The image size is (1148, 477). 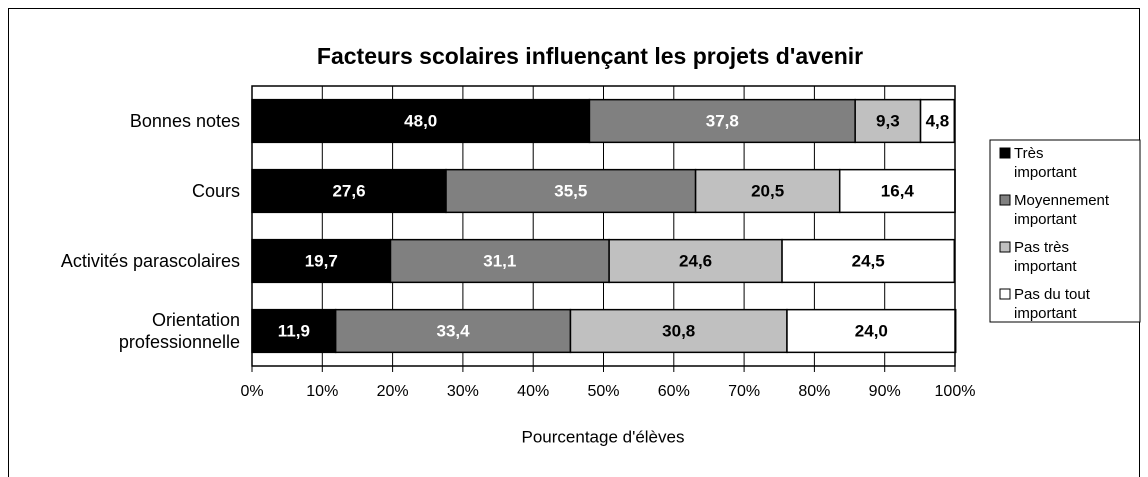 What do you see at coordinates (955, 391) in the screenshot?
I see `x-tick-label: 100%` at bounding box center [955, 391].